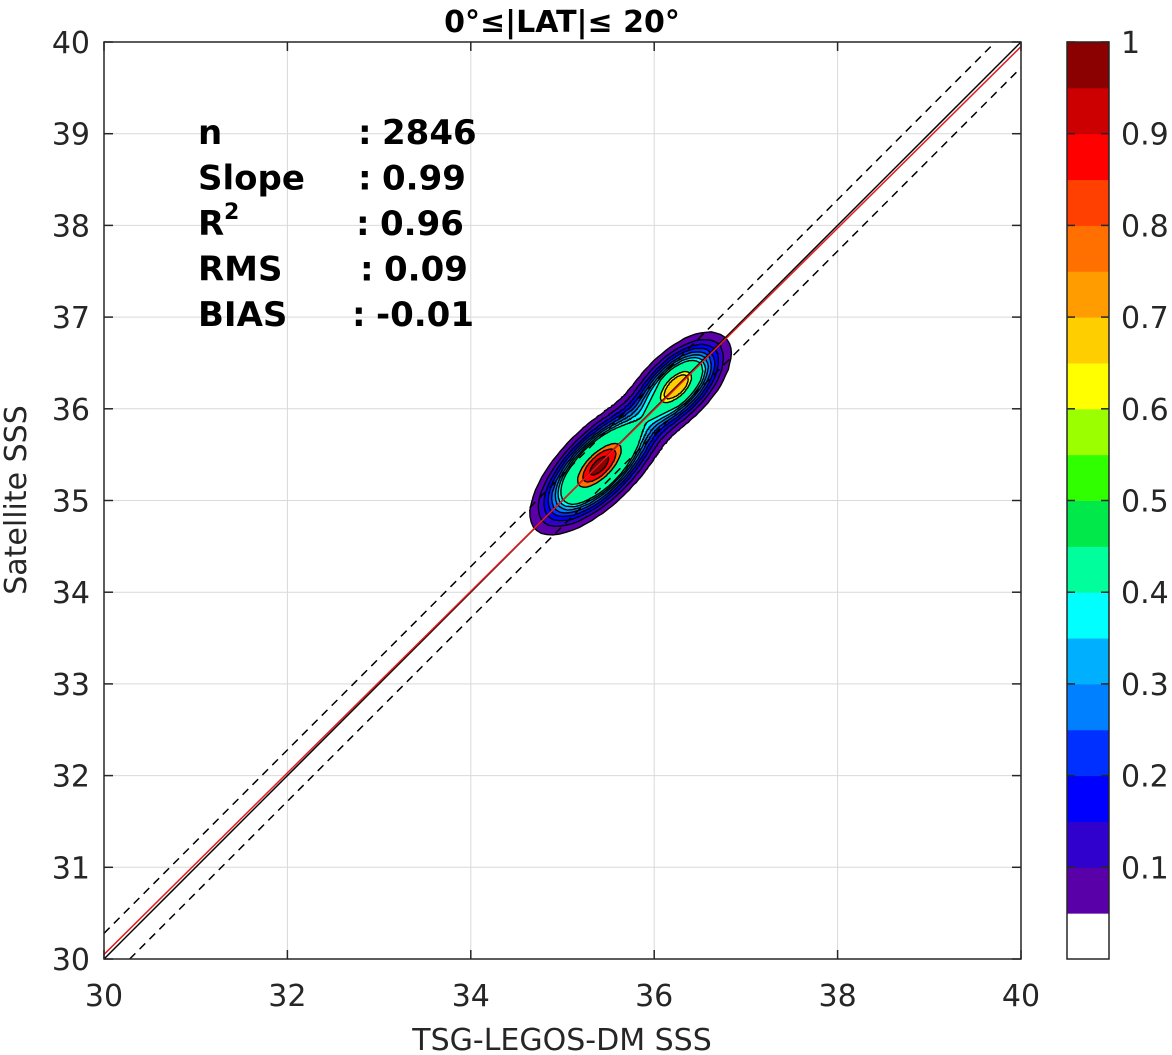 The height and width of the screenshot is (1055, 1172). Describe the element at coordinates (425, 315) in the screenshot. I see `stat-value: -0.01` at that location.